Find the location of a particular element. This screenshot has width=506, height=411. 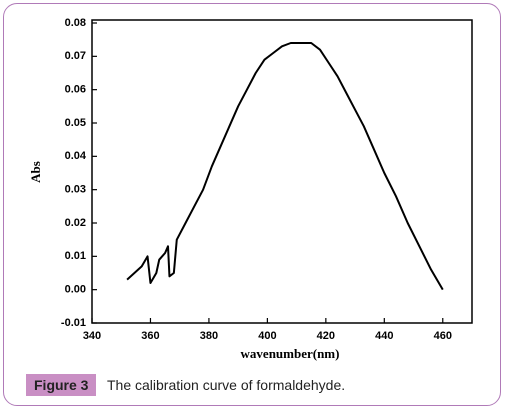

figure-caption: The calibration curve of formaldehyde. is located at coordinates (226, 385).